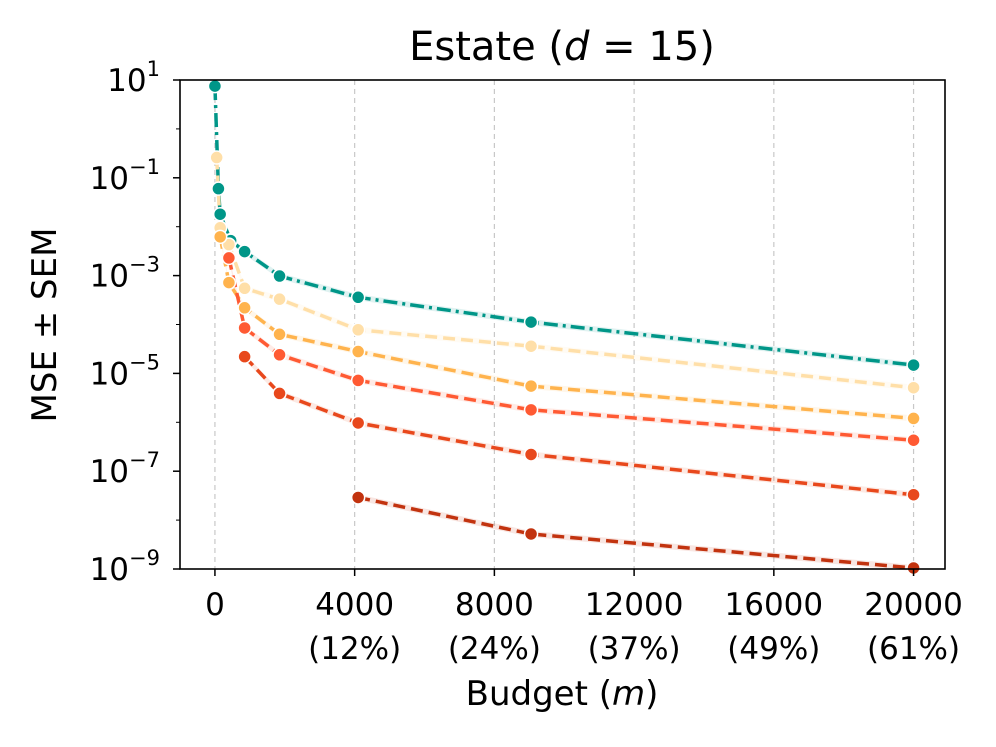 Image resolution: width=996 pixels, height=747 pixels. Describe the element at coordinates (125, 567) in the screenshot. I see `y-tick-label: 10⁻⁹` at that location.